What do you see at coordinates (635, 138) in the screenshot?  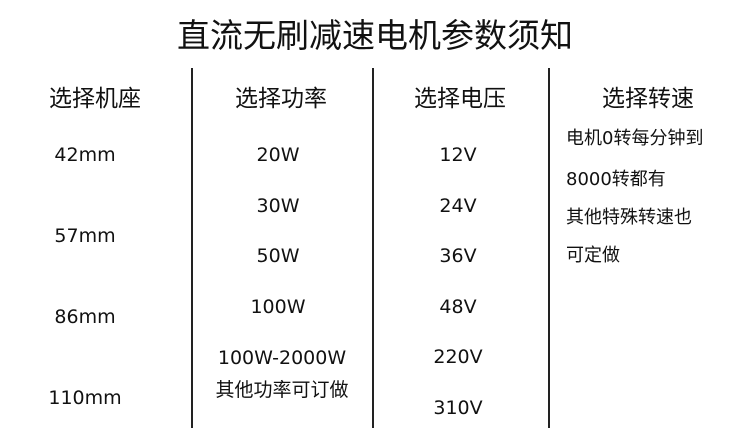 I see `speed-note-line: 电机0转每分钟到` at bounding box center [635, 138].